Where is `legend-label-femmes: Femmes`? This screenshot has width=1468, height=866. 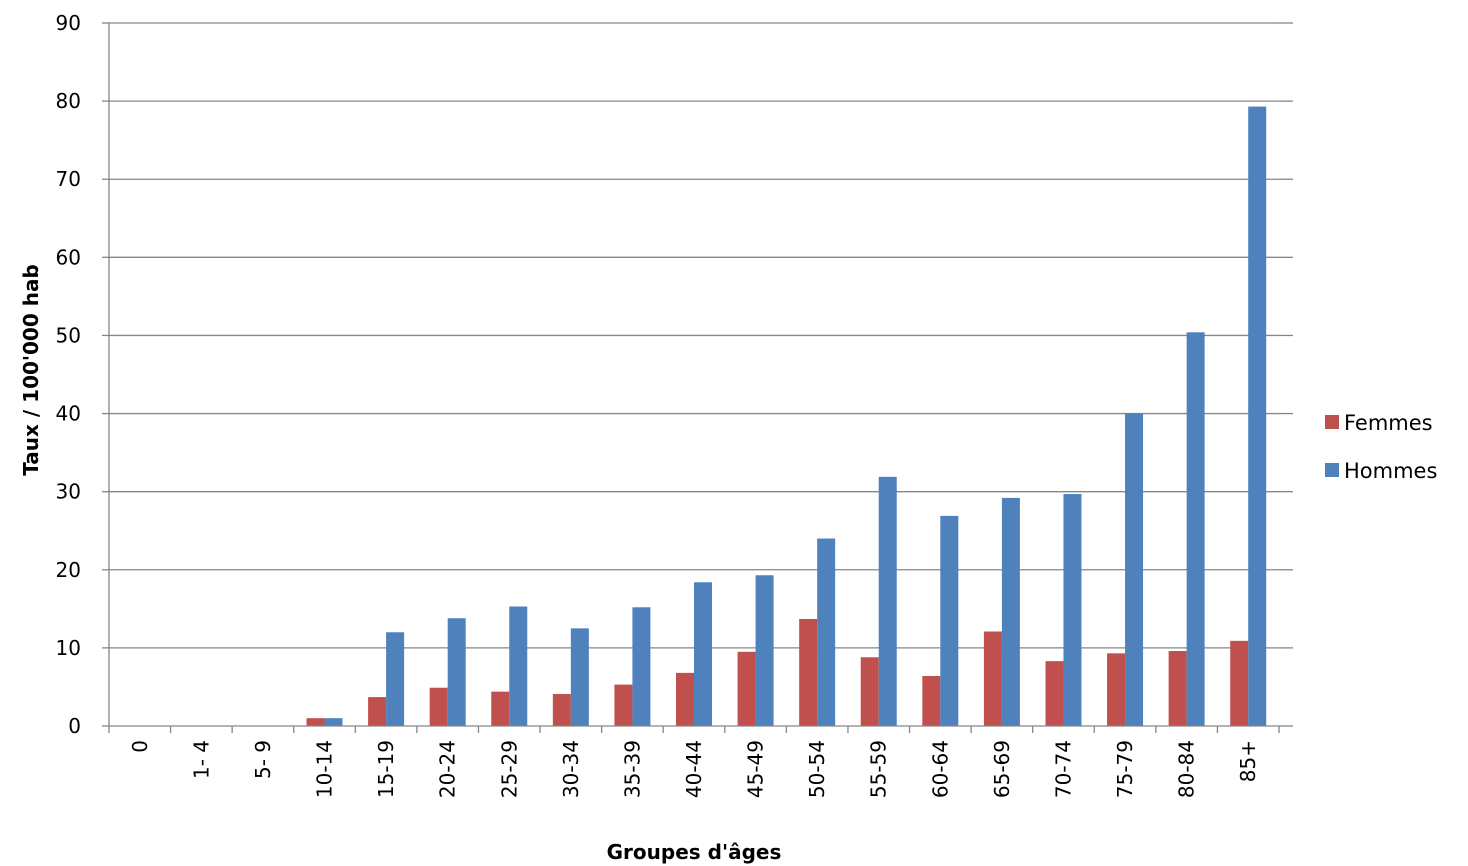 legend-label-femmes: Femmes is located at coordinates (1388, 423).